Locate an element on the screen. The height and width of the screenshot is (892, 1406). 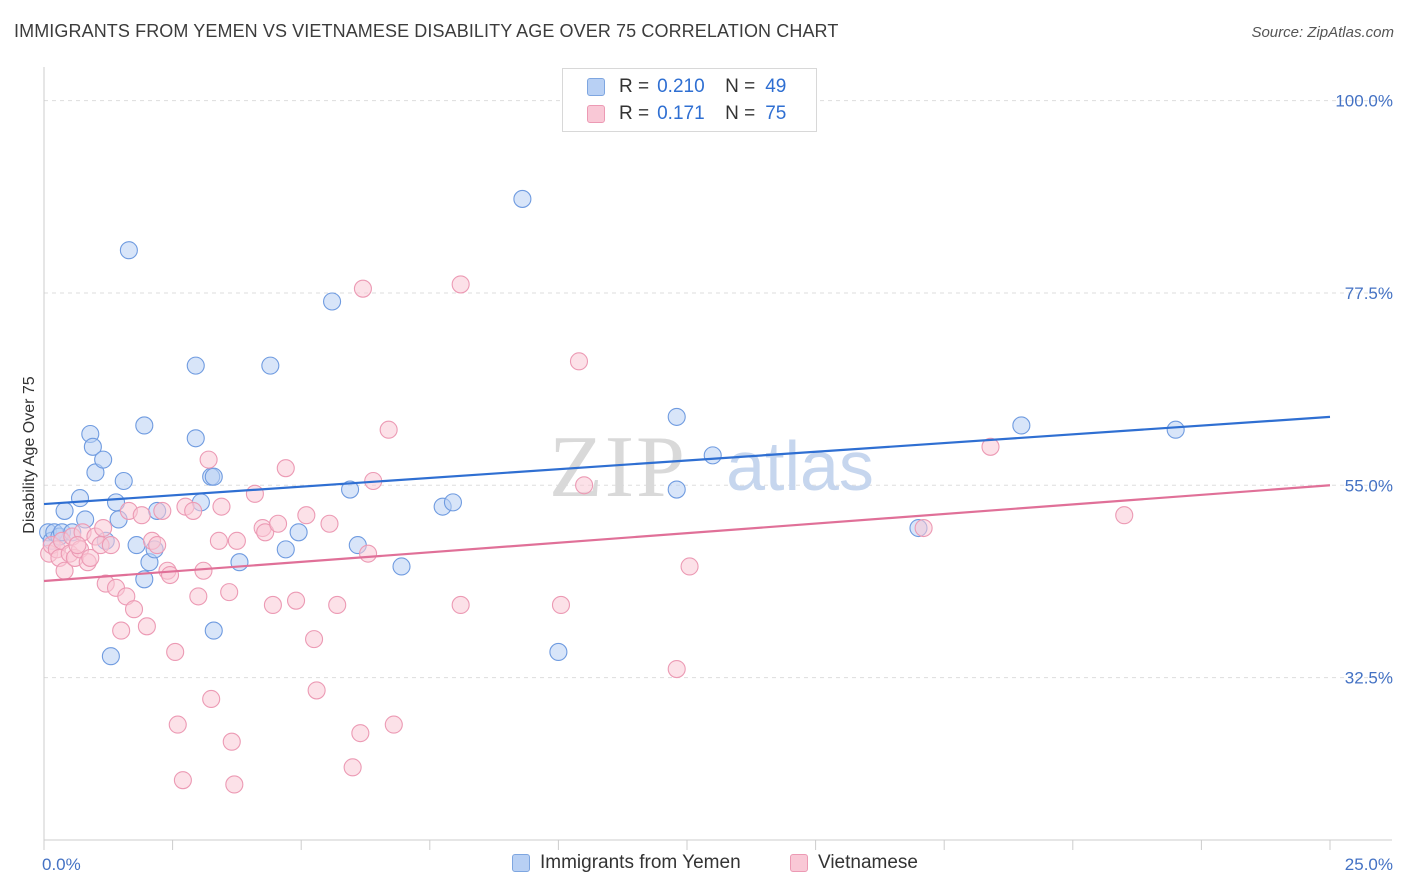
legend-item-vietnamese: Vietnamese is located at coordinates (854, 863).